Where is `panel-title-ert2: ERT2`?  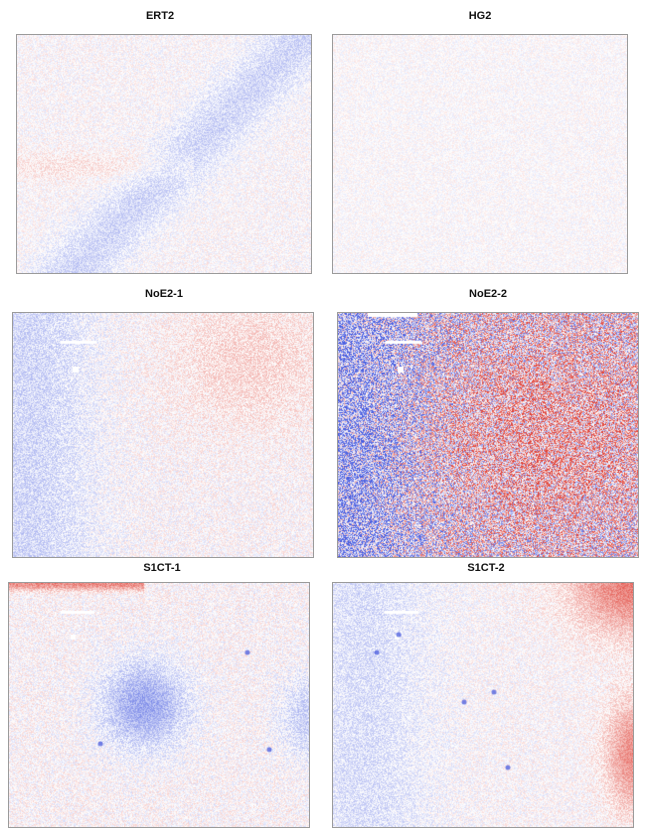 panel-title-ert2: ERT2 is located at coordinates (160, 16).